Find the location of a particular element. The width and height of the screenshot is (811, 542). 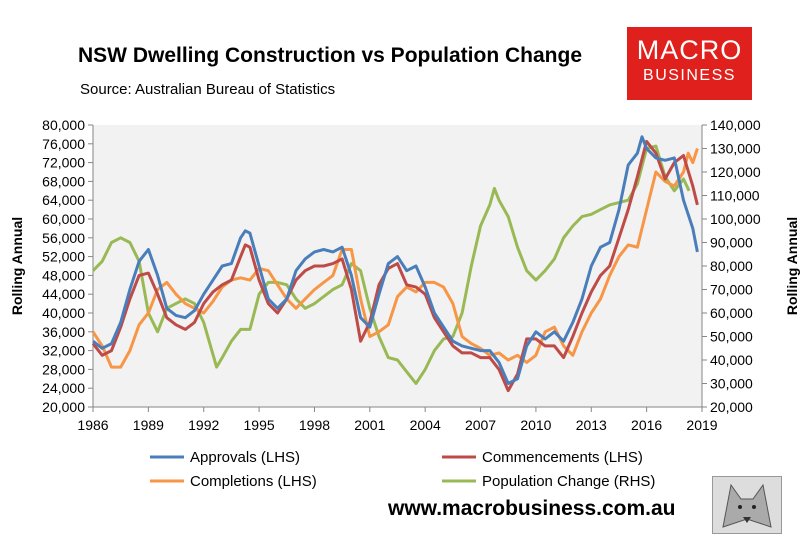

y2-tick-label: 120,000 is located at coordinates (735, 172).